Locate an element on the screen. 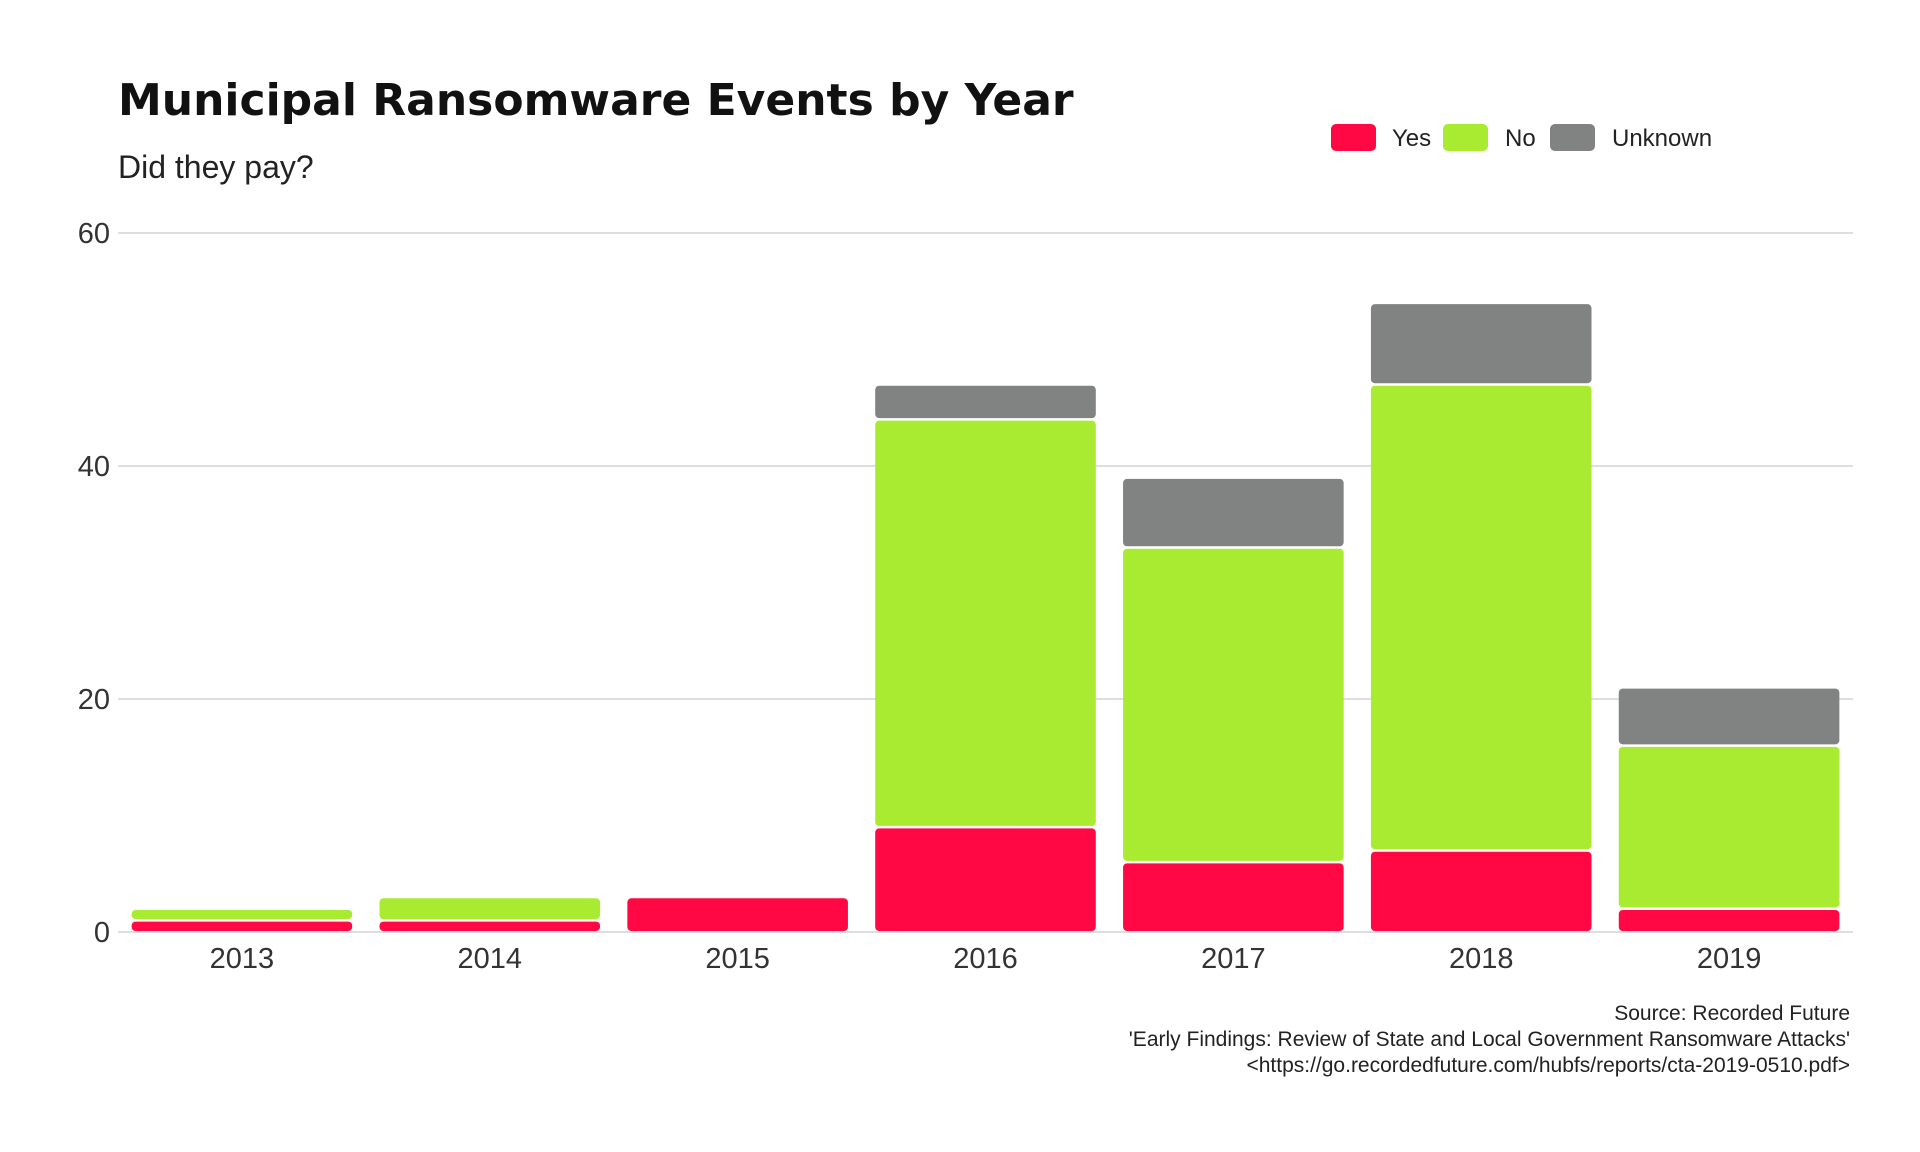 The width and height of the screenshot is (1920, 1152). bar-2015-yes is located at coordinates (737, 914).